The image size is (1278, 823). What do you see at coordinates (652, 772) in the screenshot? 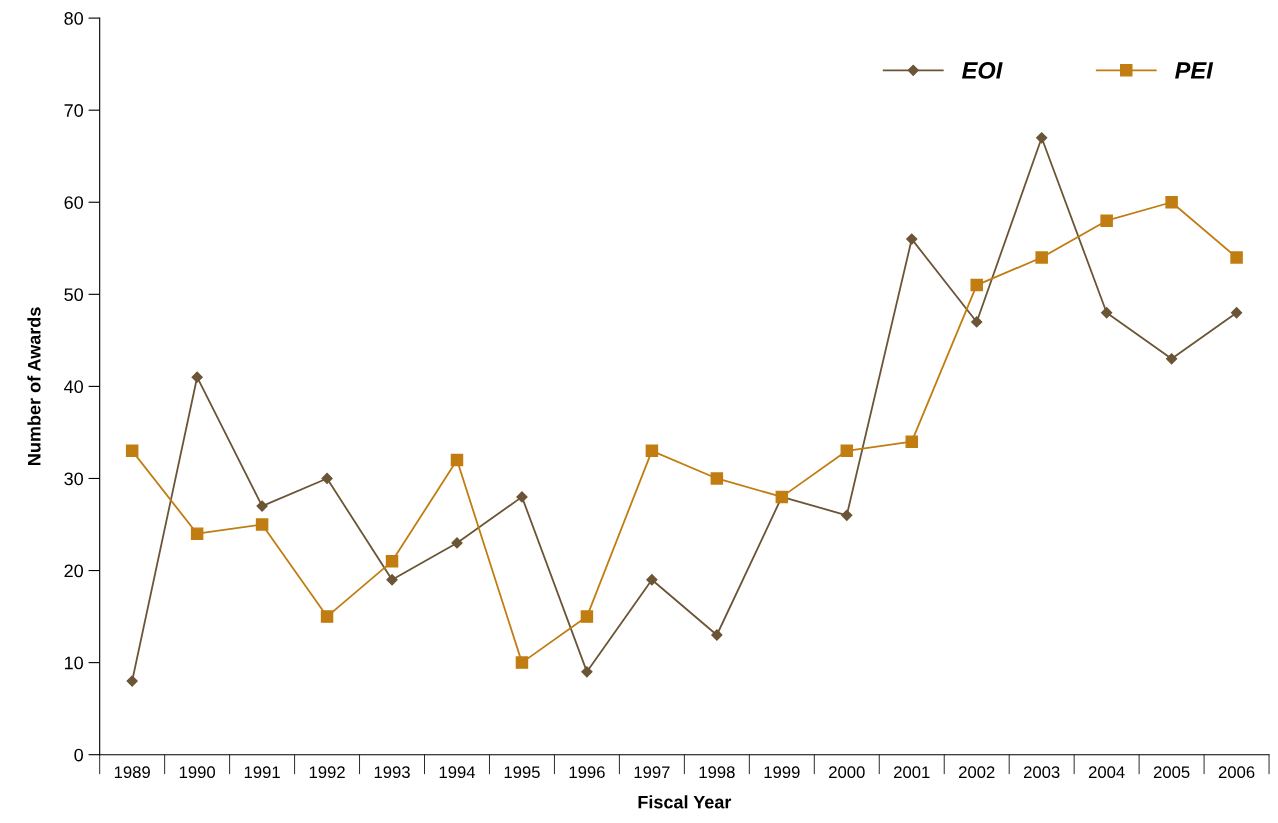
I see `x-tick-label: 1997` at bounding box center [652, 772].